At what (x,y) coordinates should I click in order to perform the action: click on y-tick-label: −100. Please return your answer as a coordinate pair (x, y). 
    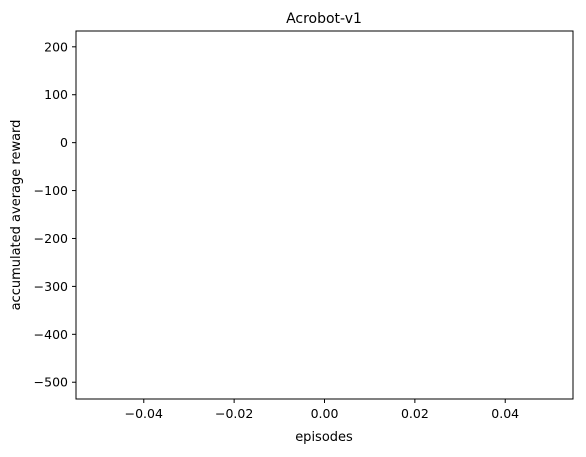
    Looking at the image, I should click on (51, 190).